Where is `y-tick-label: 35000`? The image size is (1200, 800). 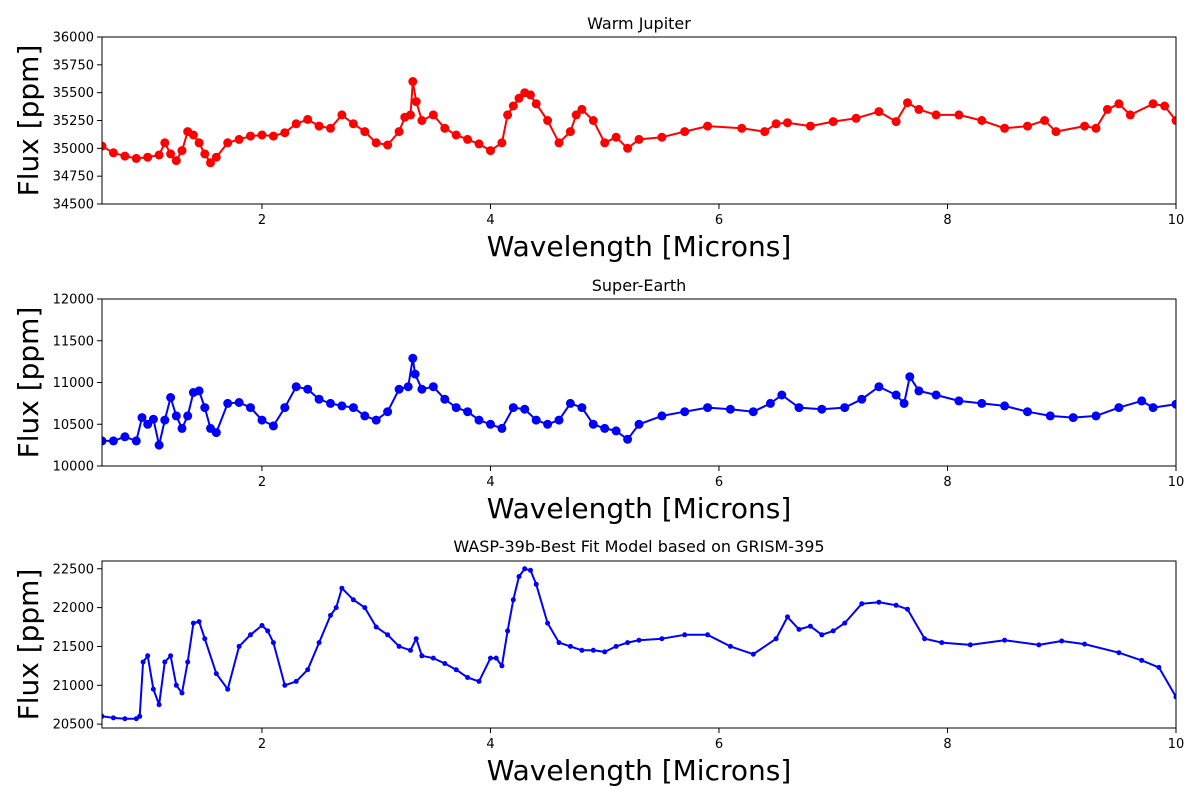
y-tick-label: 35000 is located at coordinates (73, 149).